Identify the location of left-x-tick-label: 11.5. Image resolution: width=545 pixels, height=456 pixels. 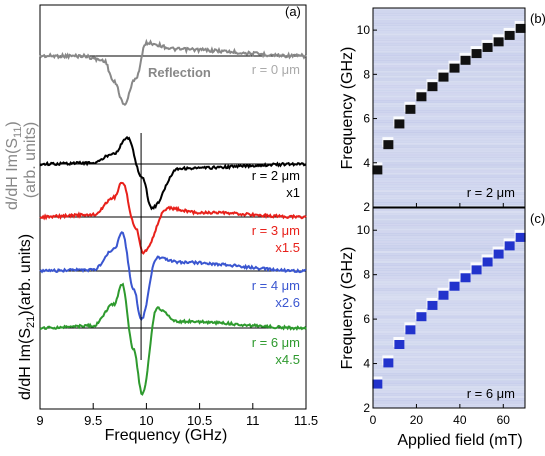
(306, 420).